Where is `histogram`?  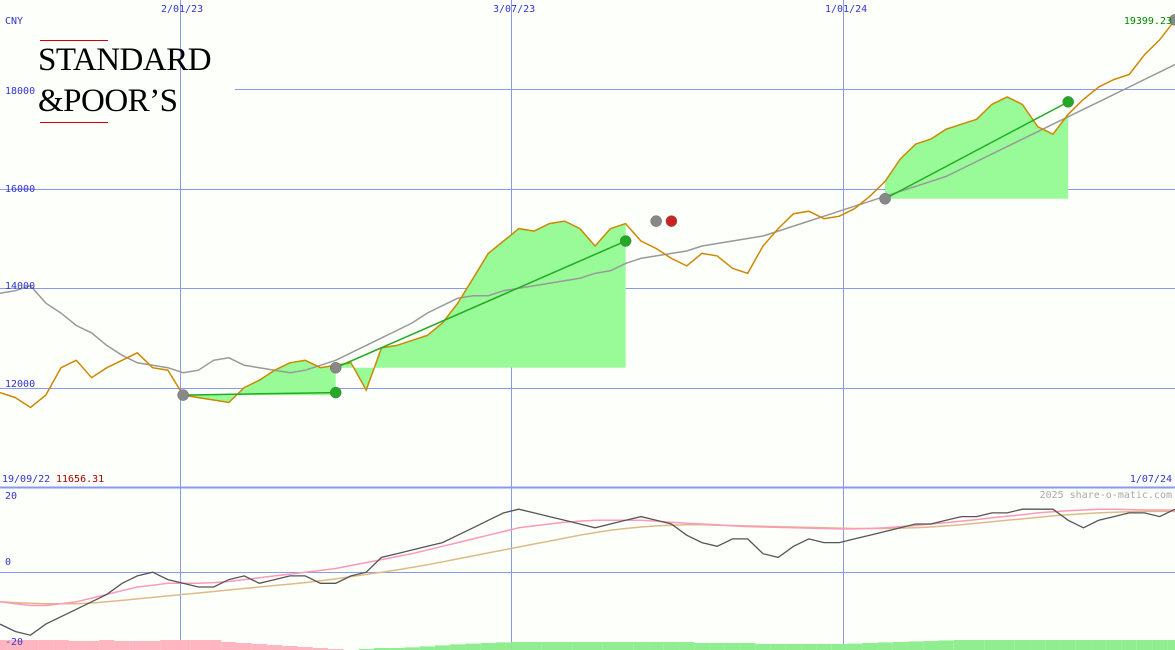 histogram is located at coordinates (587, 645).